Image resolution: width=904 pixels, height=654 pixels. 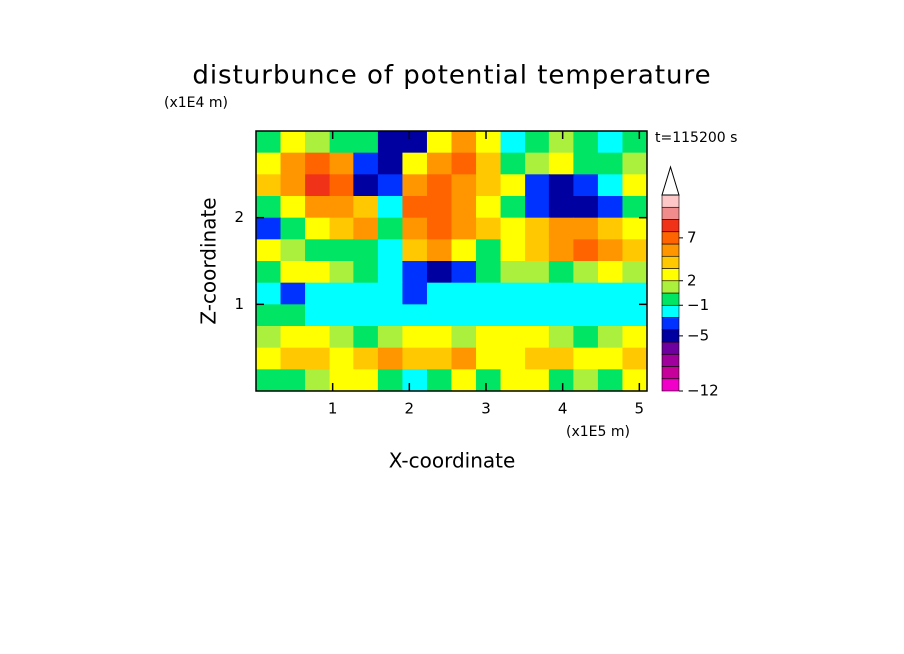 I want to click on x-tick-label: 1, so click(x=333, y=409).